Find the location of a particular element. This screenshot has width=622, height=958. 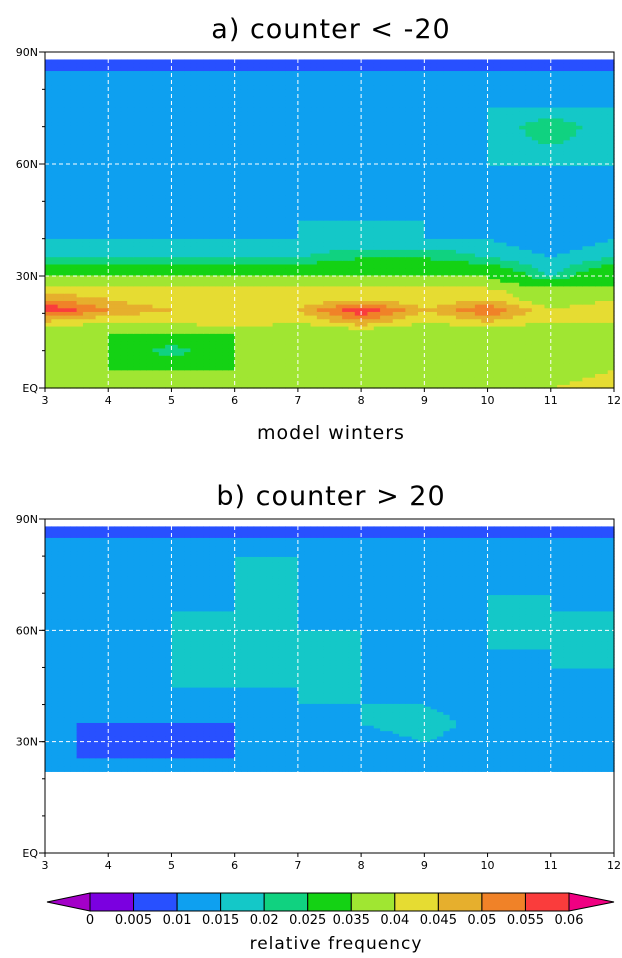

panel-a-title: a) counter < -20 is located at coordinates (330, 29).